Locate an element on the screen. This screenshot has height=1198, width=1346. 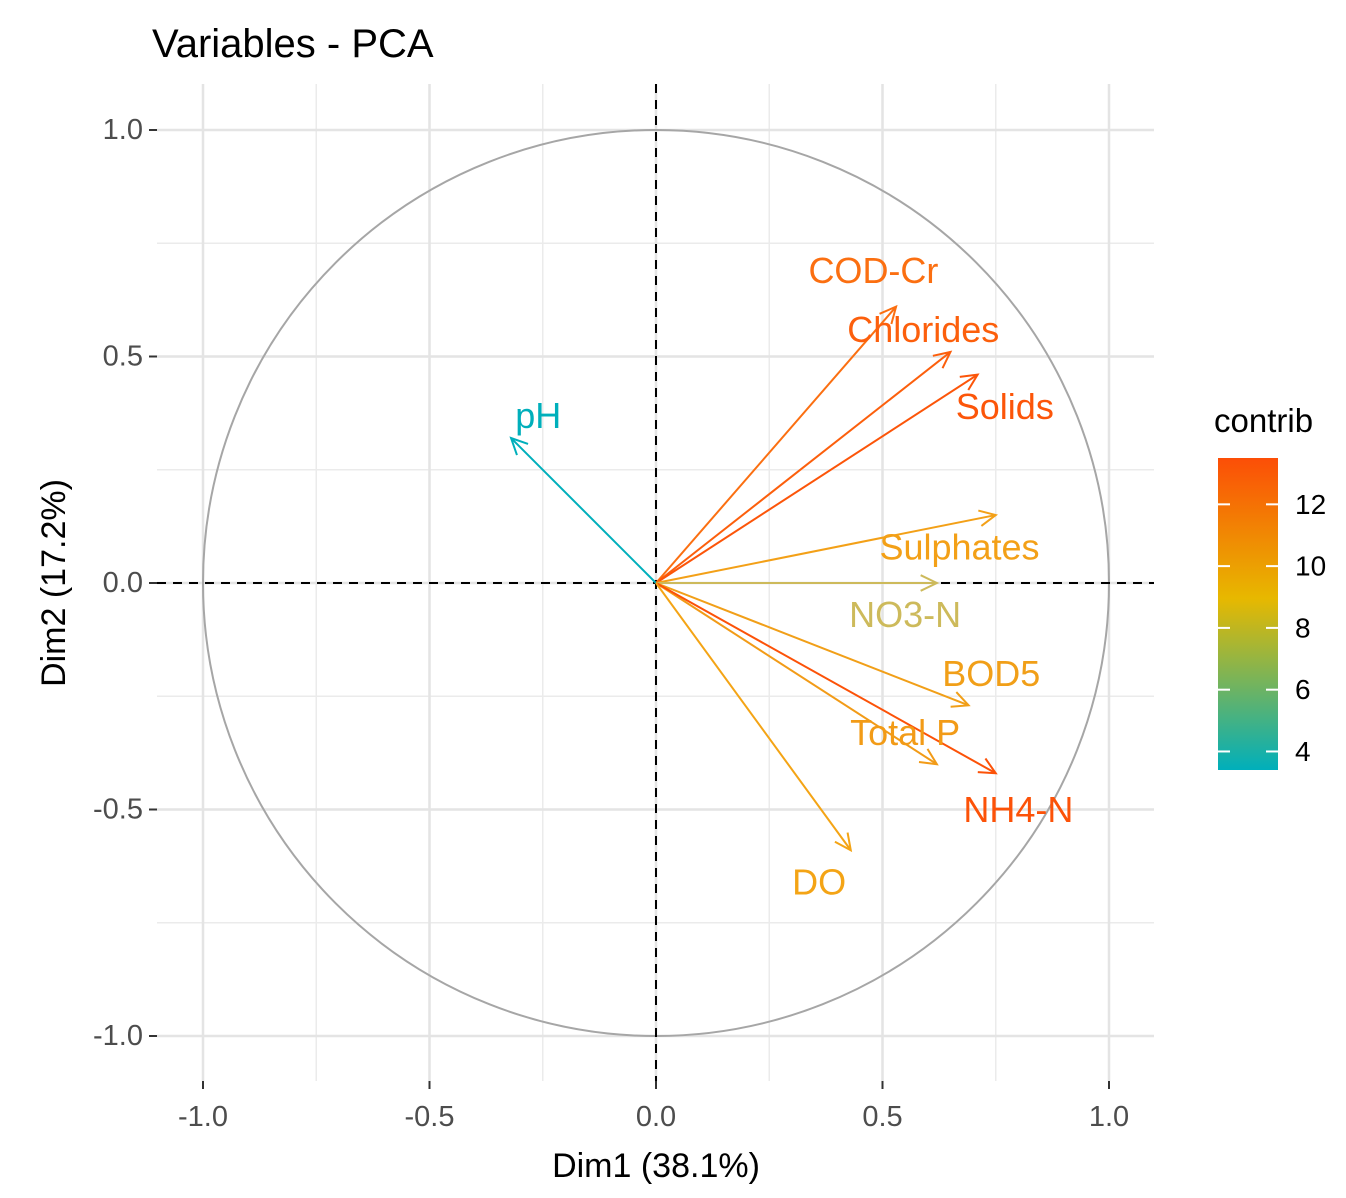
y-tick-label: -1.0 is located at coordinates (118, 1036).